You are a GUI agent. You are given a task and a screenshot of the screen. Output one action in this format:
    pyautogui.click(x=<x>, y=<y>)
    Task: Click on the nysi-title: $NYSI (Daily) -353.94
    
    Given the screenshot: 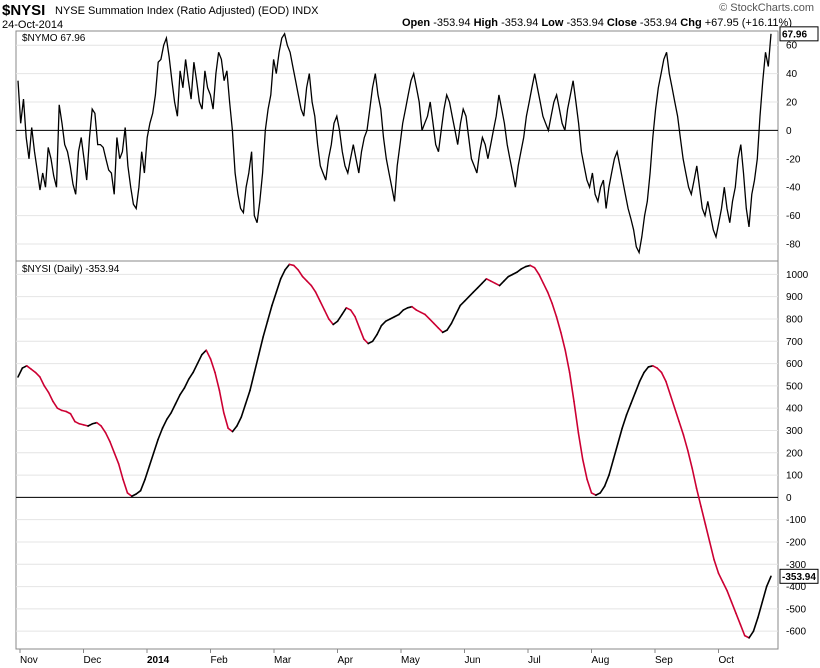 What is the action you would take?
    pyautogui.click(x=71, y=269)
    